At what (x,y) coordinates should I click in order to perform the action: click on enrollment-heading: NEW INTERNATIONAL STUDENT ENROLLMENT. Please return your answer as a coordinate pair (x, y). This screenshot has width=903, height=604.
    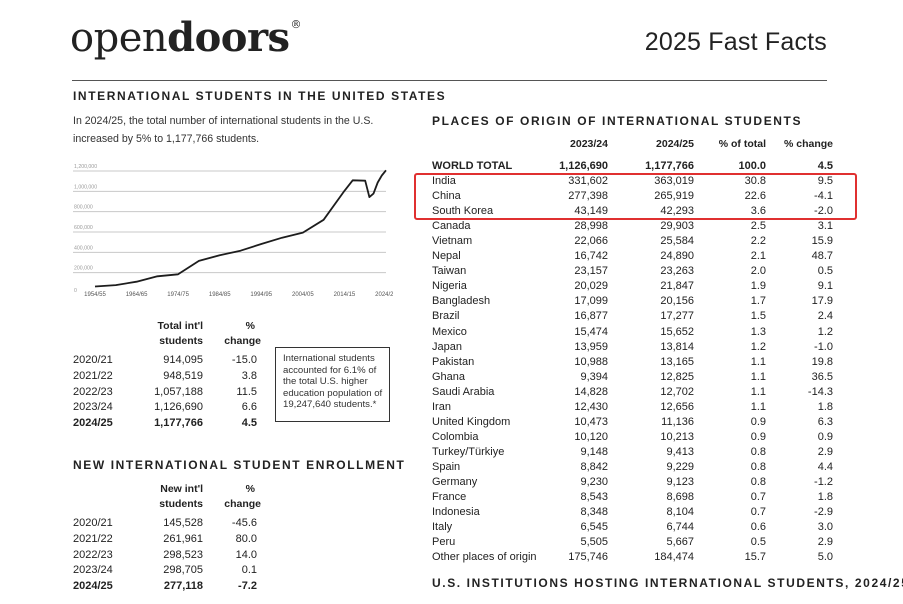
    Looking at the image, I should click on (239, 465).